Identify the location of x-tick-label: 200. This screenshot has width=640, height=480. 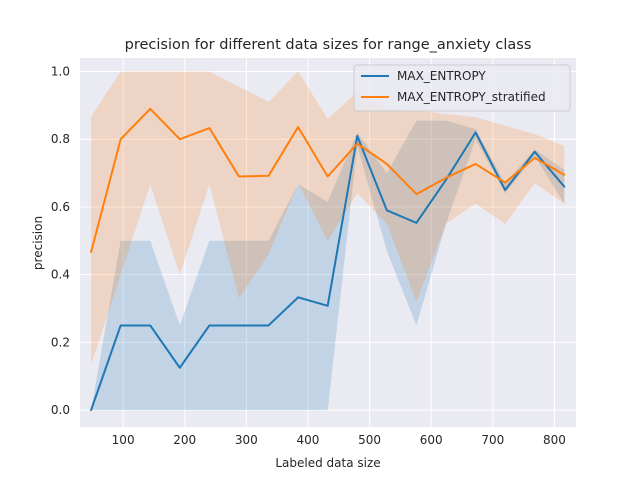
(184, 440).